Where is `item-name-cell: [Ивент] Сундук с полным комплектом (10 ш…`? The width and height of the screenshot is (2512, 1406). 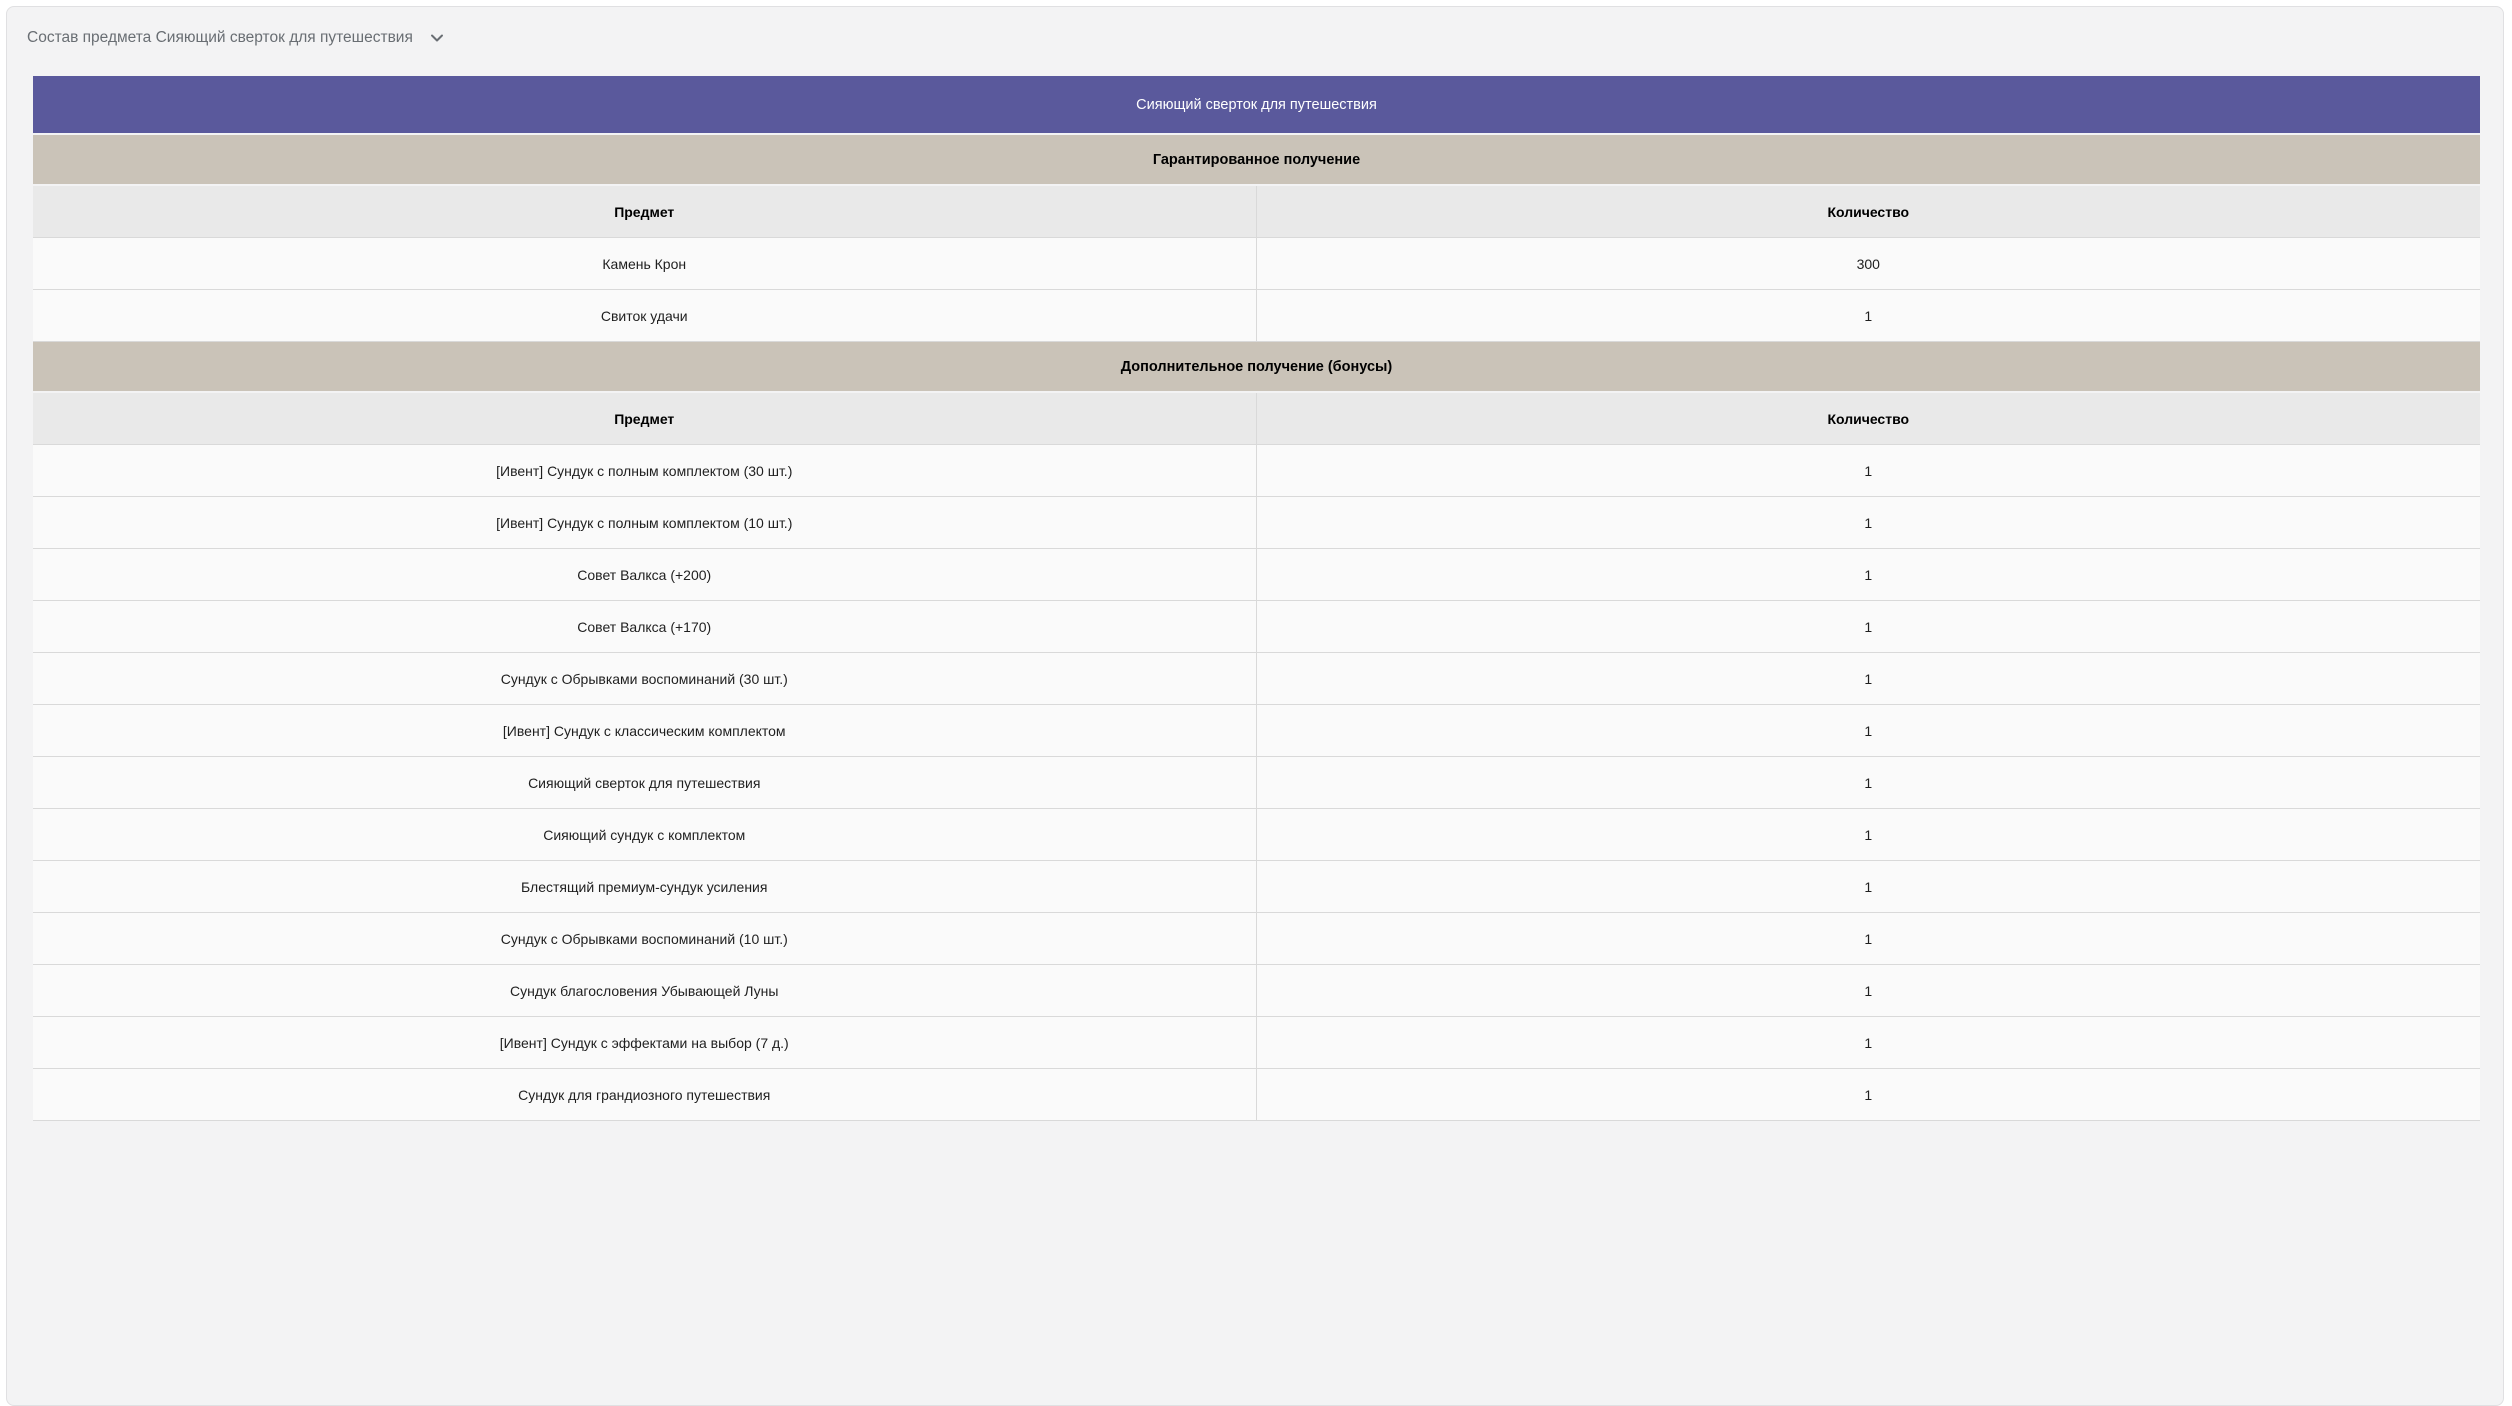
item-name-cell: [Ивент] Сундук с полным комплектом (10 ш… is located at coordinates (645, 522).